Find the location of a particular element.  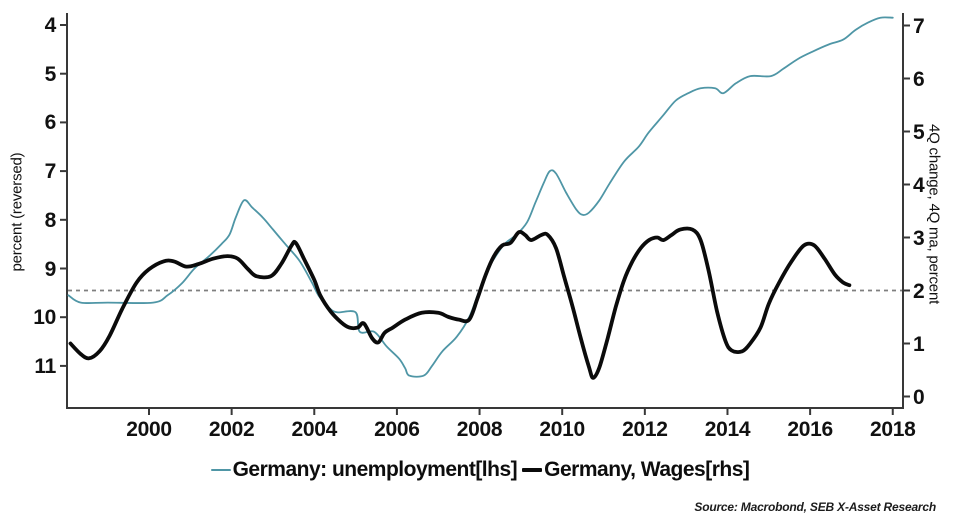

x-tick-label: 2016 is located at coordinates (810, 429).